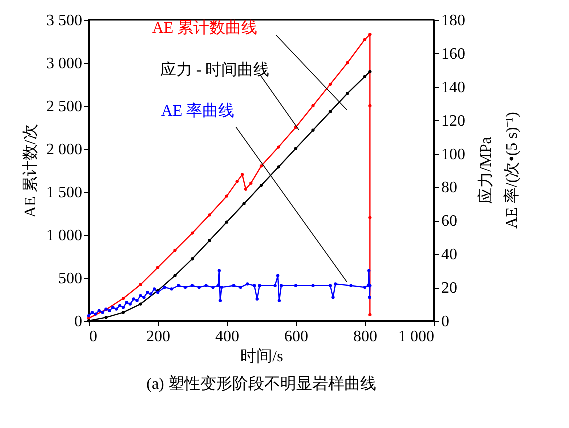 The image size is (569, 428). I want to click on y-tick-label: 1 000, so click(64, 236).